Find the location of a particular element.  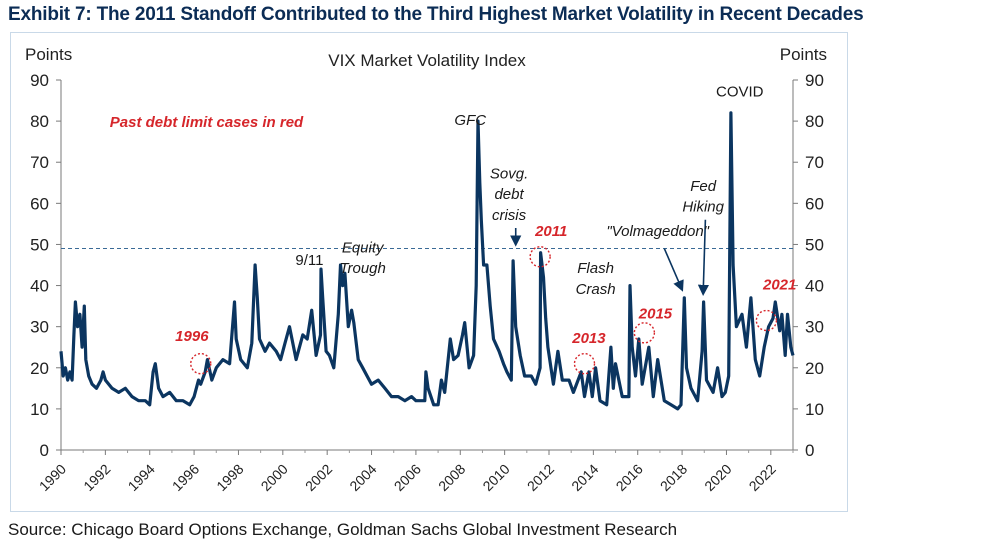

event-annotation: Crash is located at coordinates (596, 289).